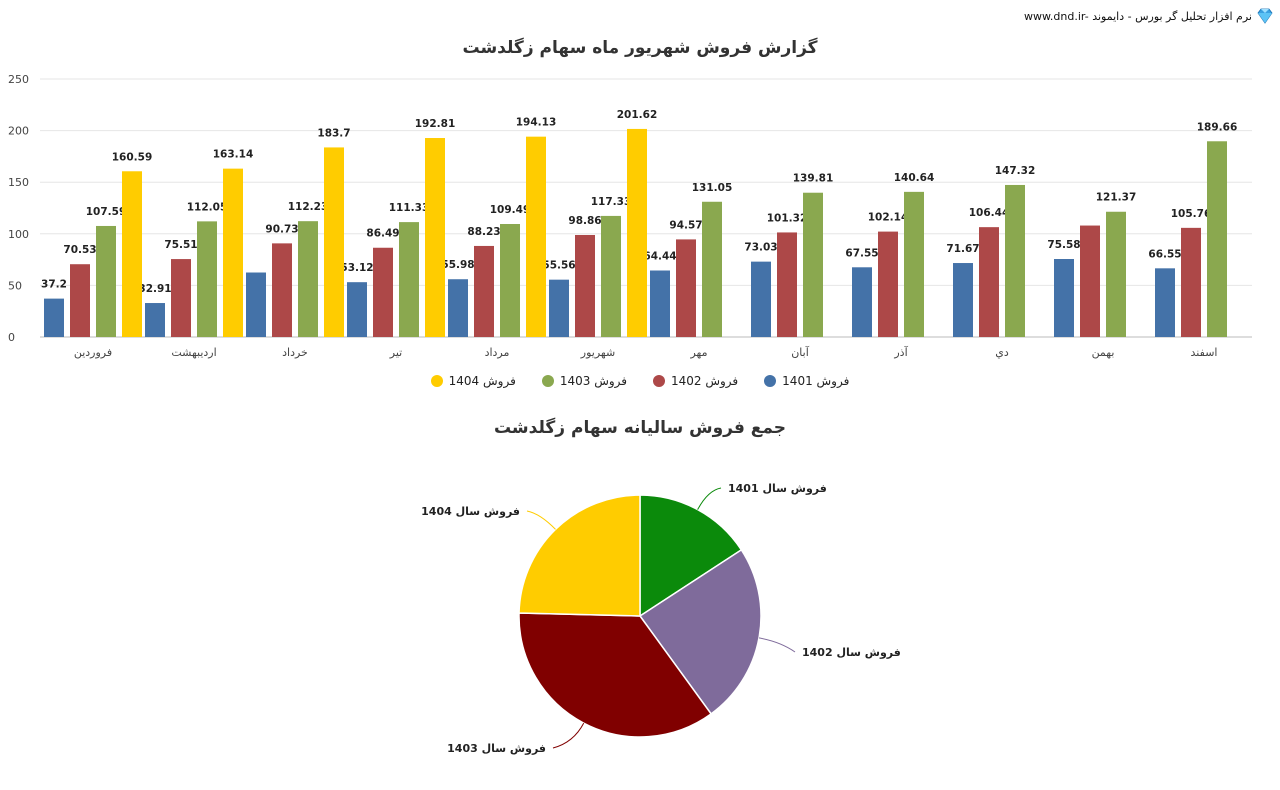 The height and width of the screenshot is (790, 1280). I want to click on pie-slice-label: فروش سال 1403, so click(496, 748).